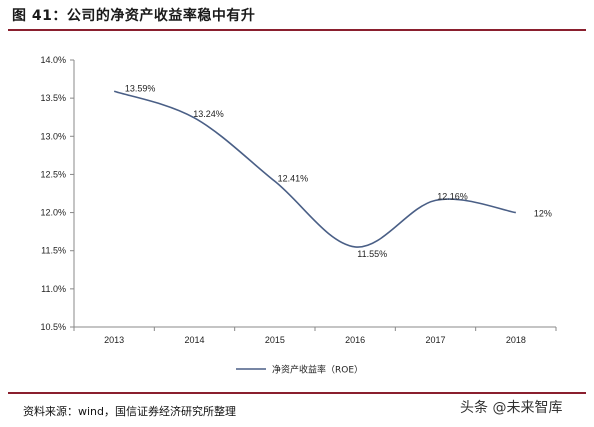 The height and width of the screenshot is (427, 594). What do you see at coordinates (53, 174) in the screenshot?
I see `y-tick-label: 12.5%` at bounding box center [53, 174].